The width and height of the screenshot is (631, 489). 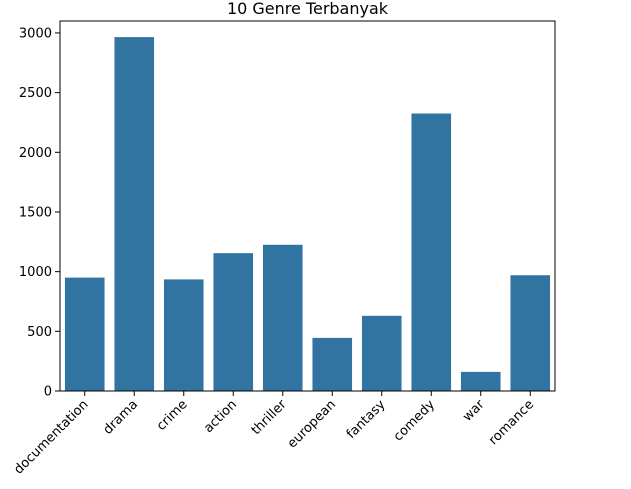 What do you see at coordinates (414, 420) in the screenshot?
I see `x-tick-label: comedy` at bounding box center [414, 420].